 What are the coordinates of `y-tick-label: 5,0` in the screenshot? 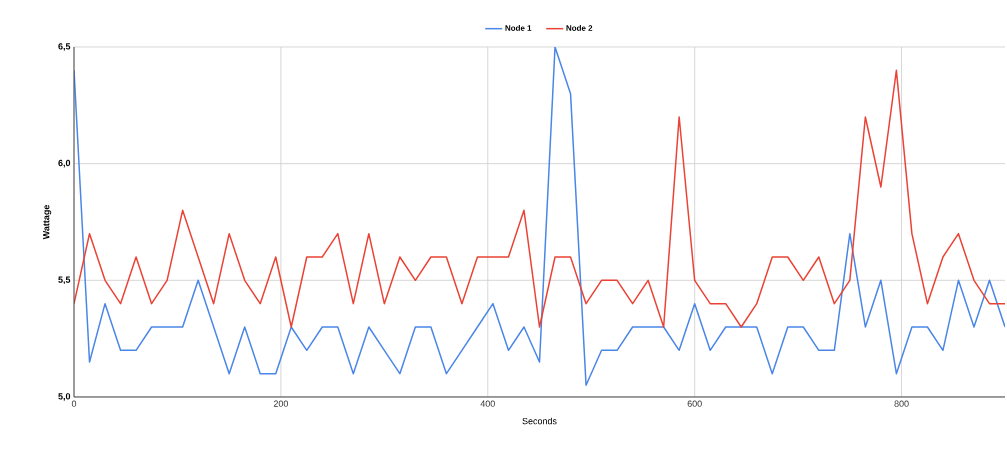 It's located at (64, 397).